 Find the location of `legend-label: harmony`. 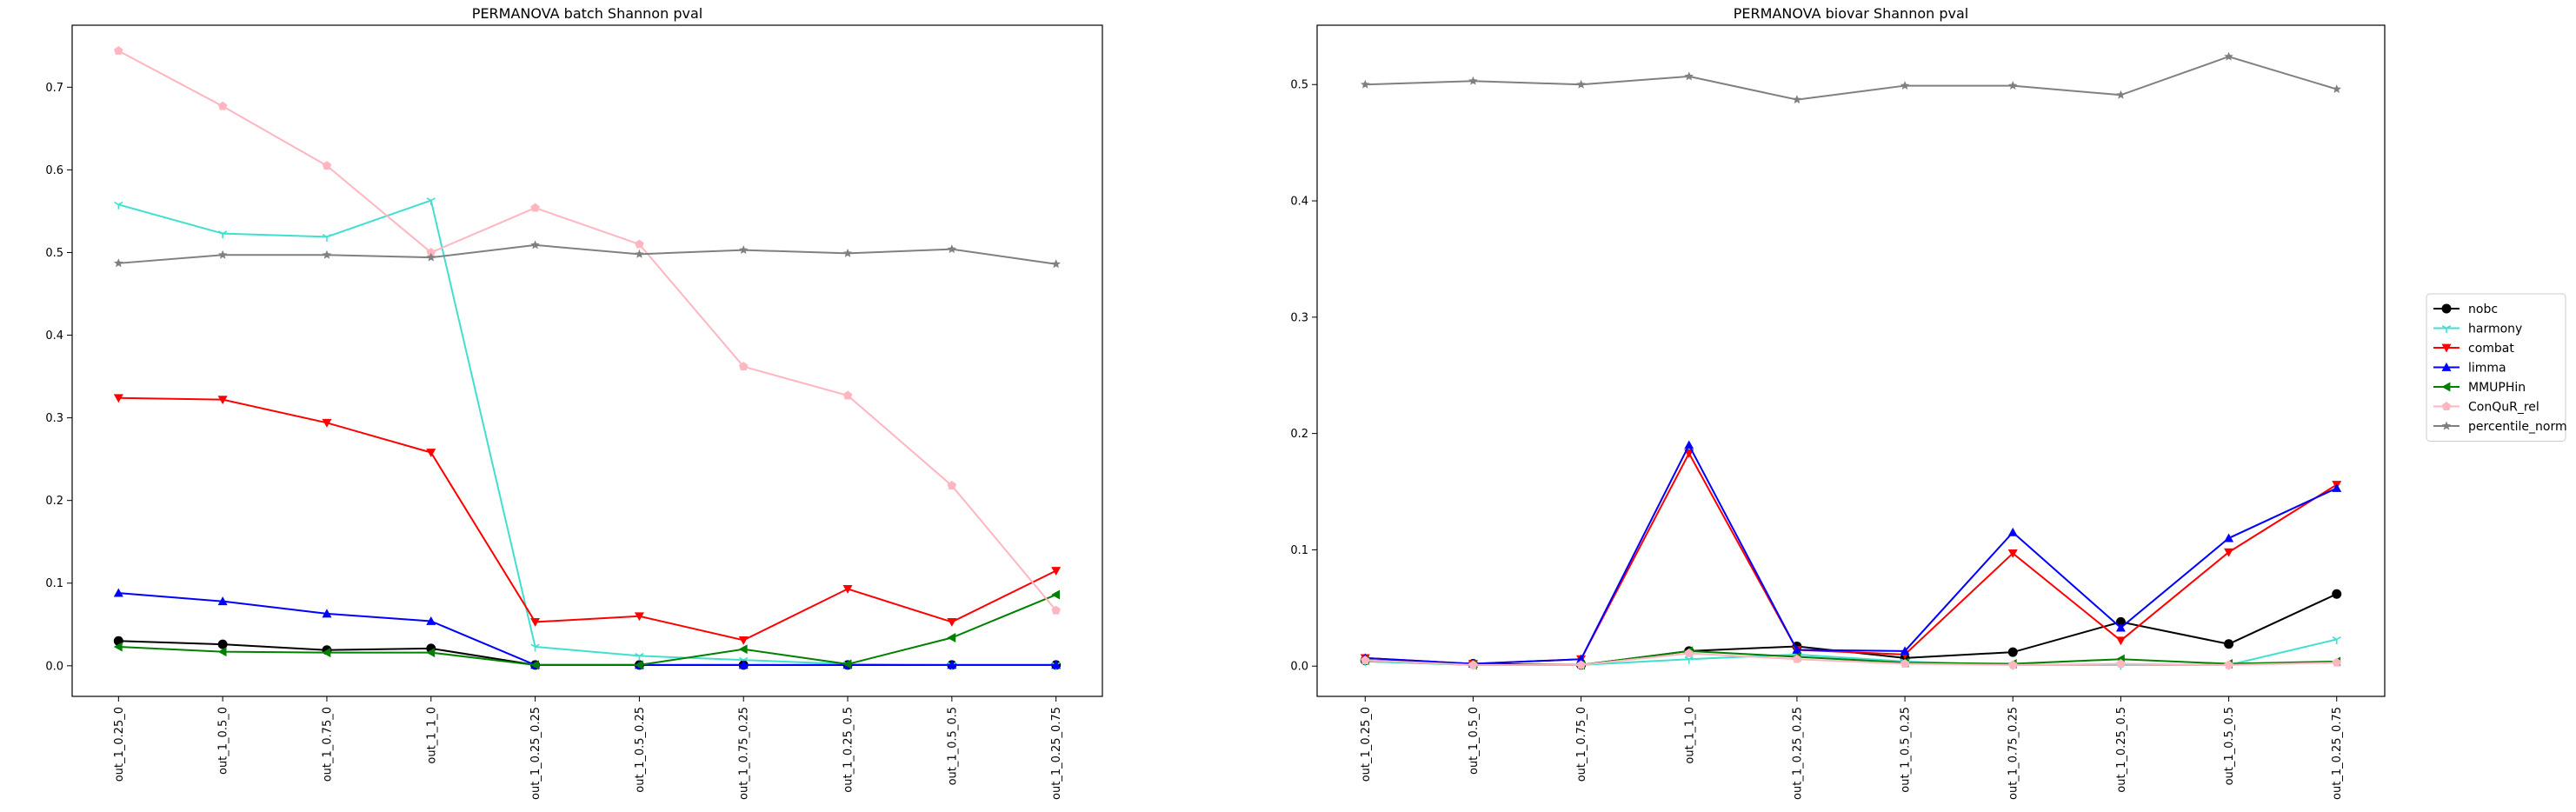

legend-label: harmony is located at coordinates (2495, 330).